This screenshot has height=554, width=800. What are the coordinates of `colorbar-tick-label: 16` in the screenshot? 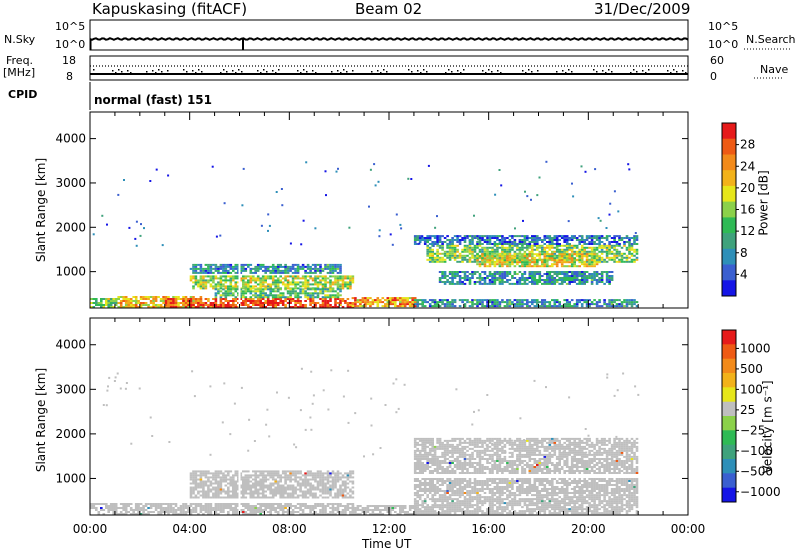 It's located at (747, 210).